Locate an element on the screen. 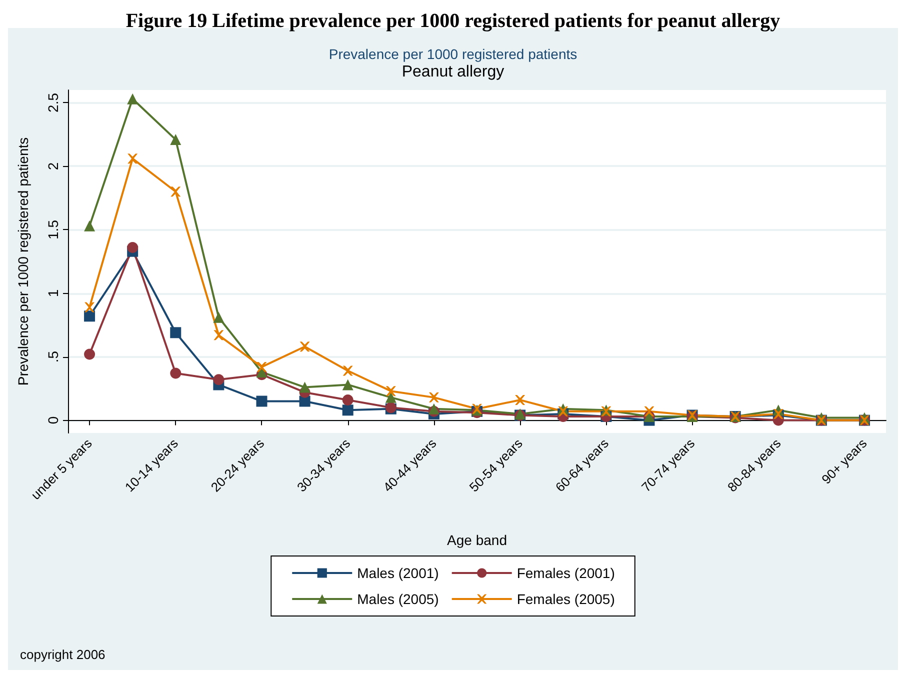  chart-subtitle: Prevalence per 1000 registered patients is located at coordinates (453, 54).